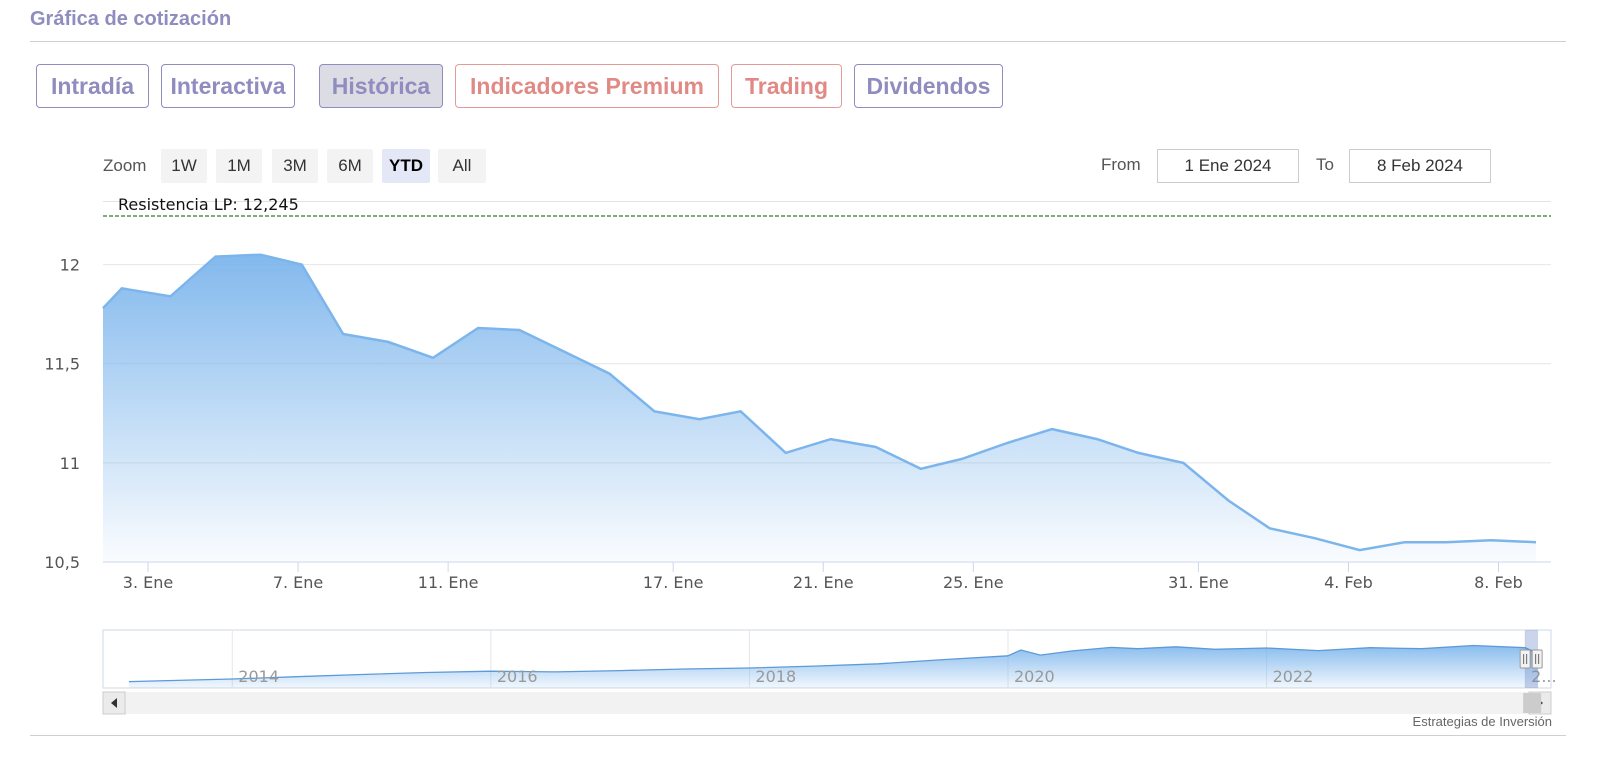  I want to click on scrollbar-left-button, so click(114, 703).